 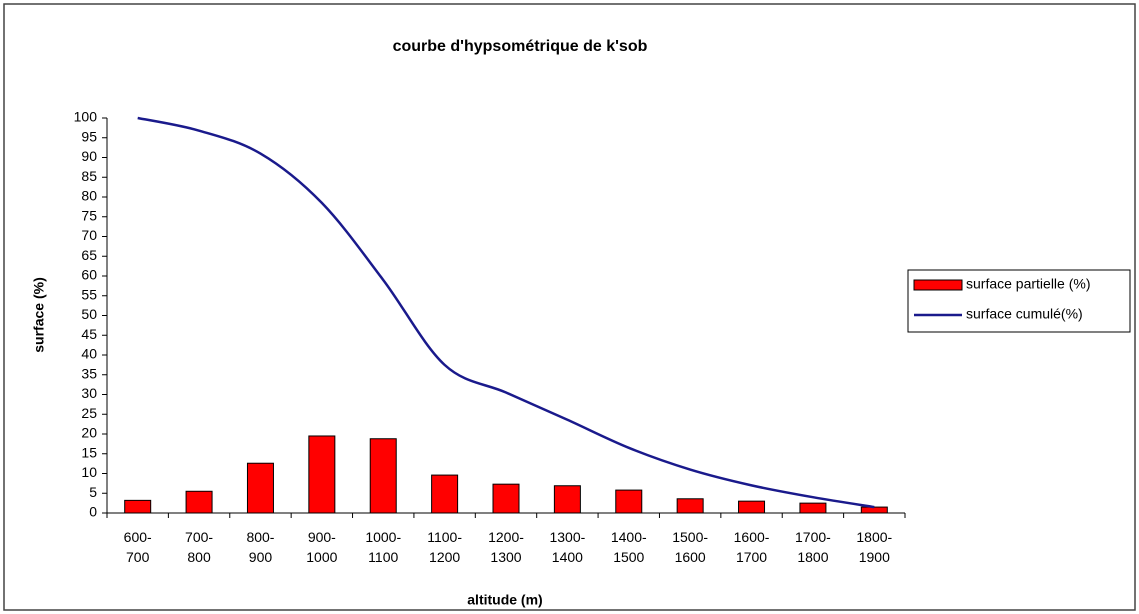 What do you see at coordinates (444, 547) in the screenshot?
I see `x-tick-label: 1100-1200` at bounding box center [444, 547].